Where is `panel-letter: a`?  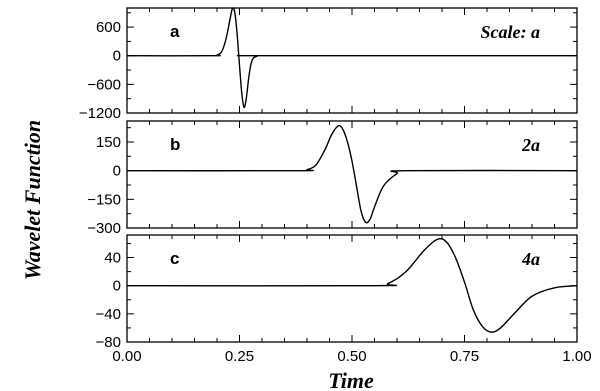 panel-letter: a is located at coordinates (175, 31).